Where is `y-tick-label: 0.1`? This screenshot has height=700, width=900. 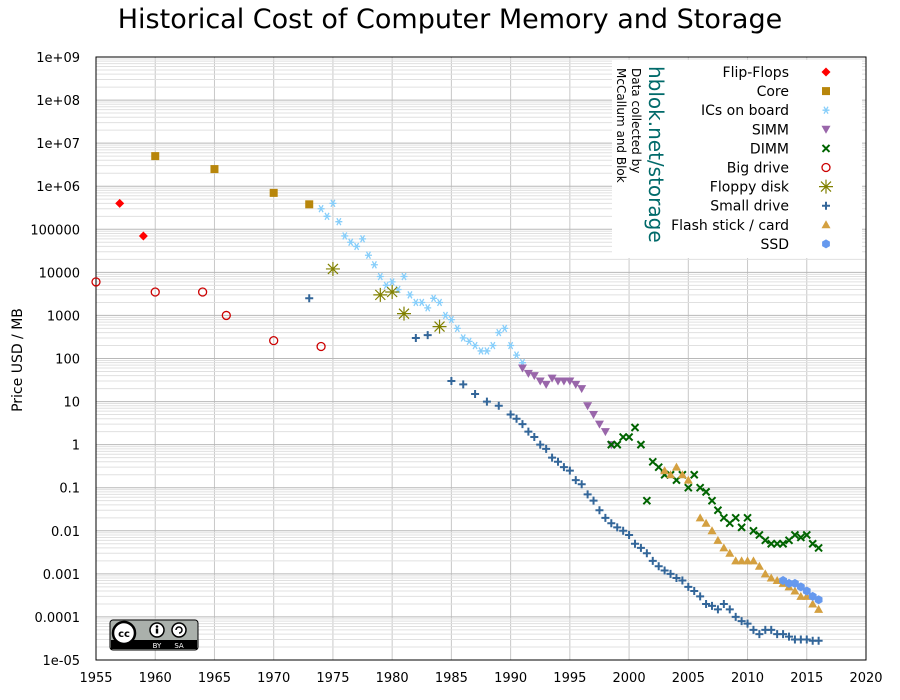
y-tick-label: 0.1 is located at coordinates (69, 489).